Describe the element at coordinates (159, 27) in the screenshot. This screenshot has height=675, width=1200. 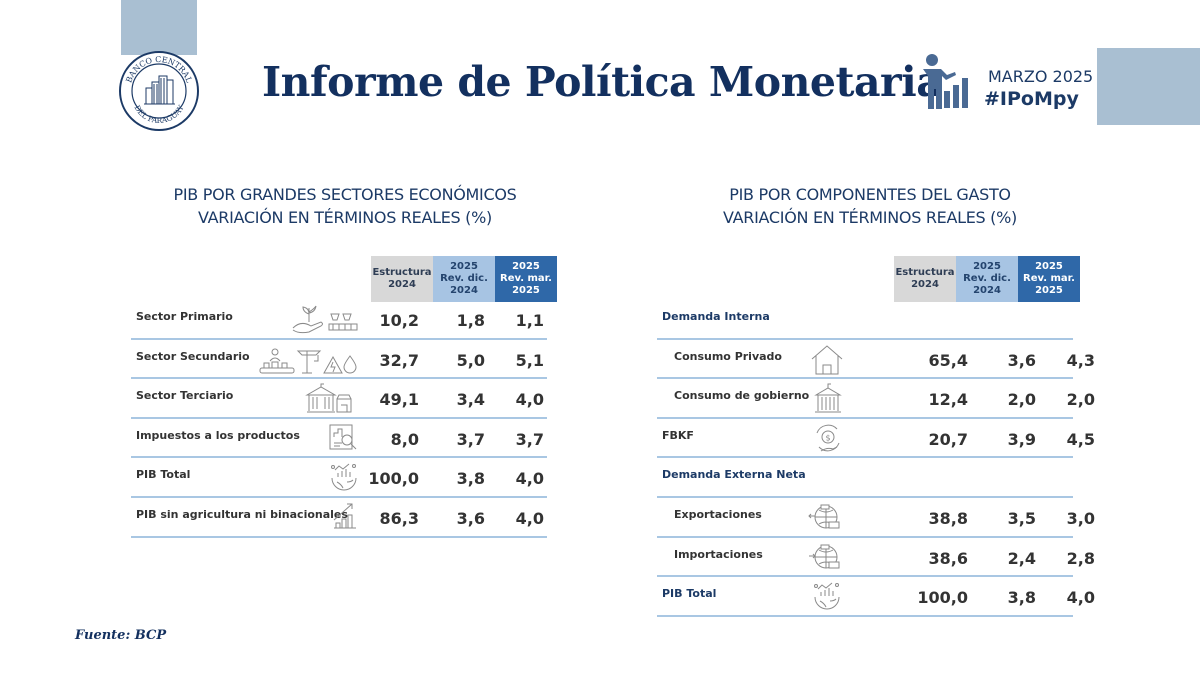
I see `header-top-tab` at that location.